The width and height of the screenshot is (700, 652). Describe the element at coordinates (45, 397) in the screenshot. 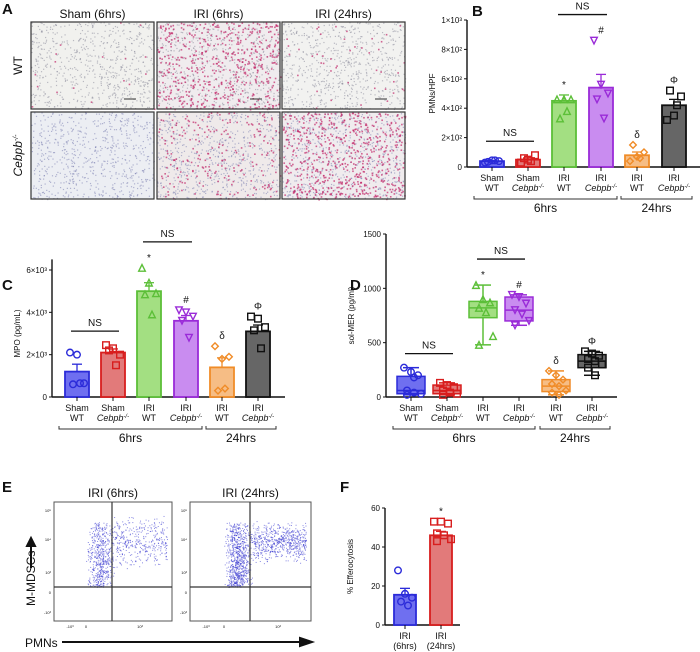

I see `y-tick-label: 0` at that location.